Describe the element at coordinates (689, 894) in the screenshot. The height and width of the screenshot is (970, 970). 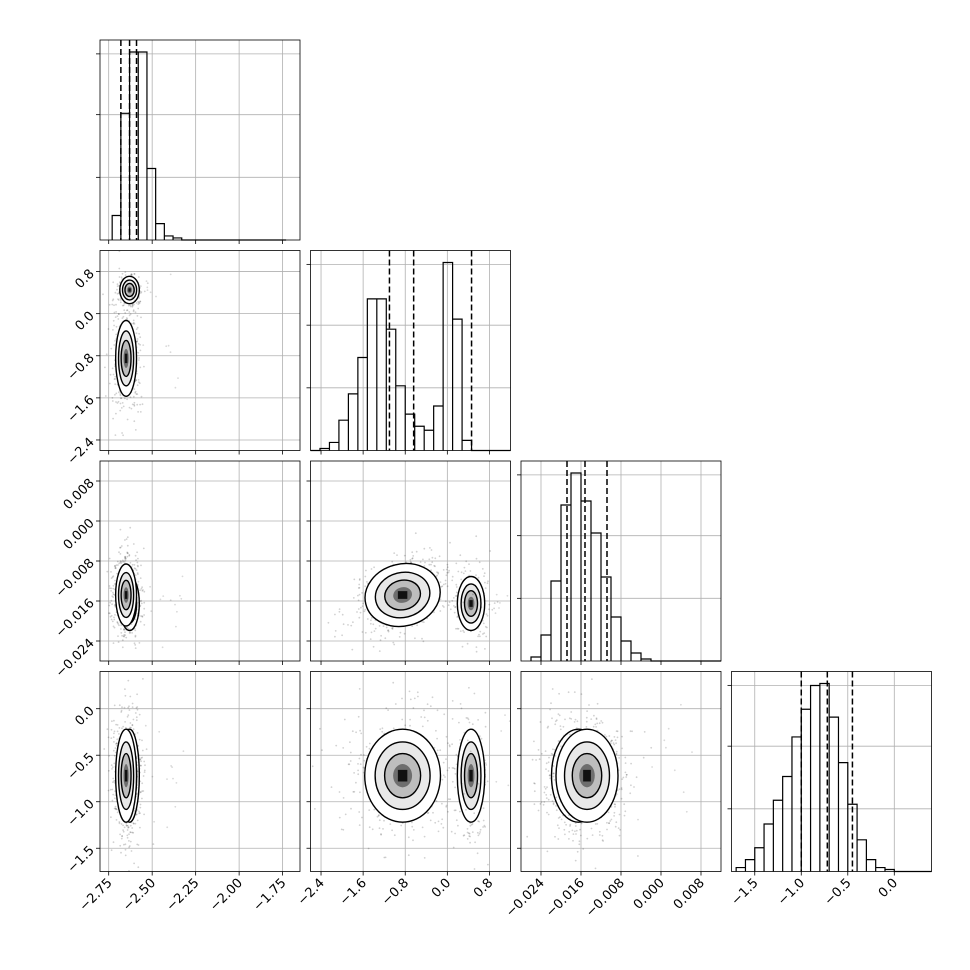
I see `x-tick-label: 0.008` at that location.